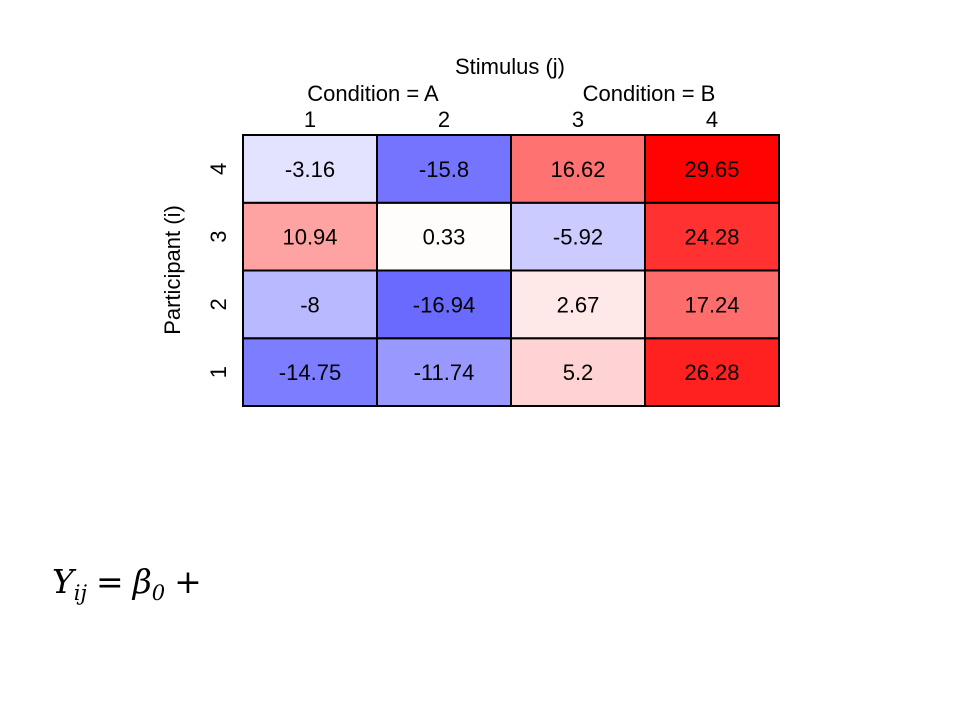 This screenshot has width=960, height=720. I want to click on heatmap-cell-p2-s1, so click(310, 304).